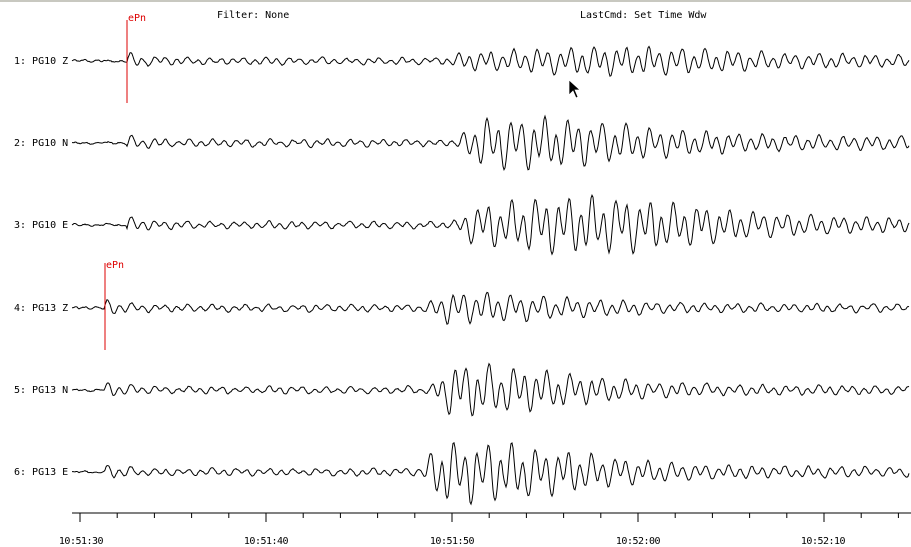  Describe the element at coordinates (452, 541) in the screenshot. I see `time-tick-label: 10:51:50` at that location.